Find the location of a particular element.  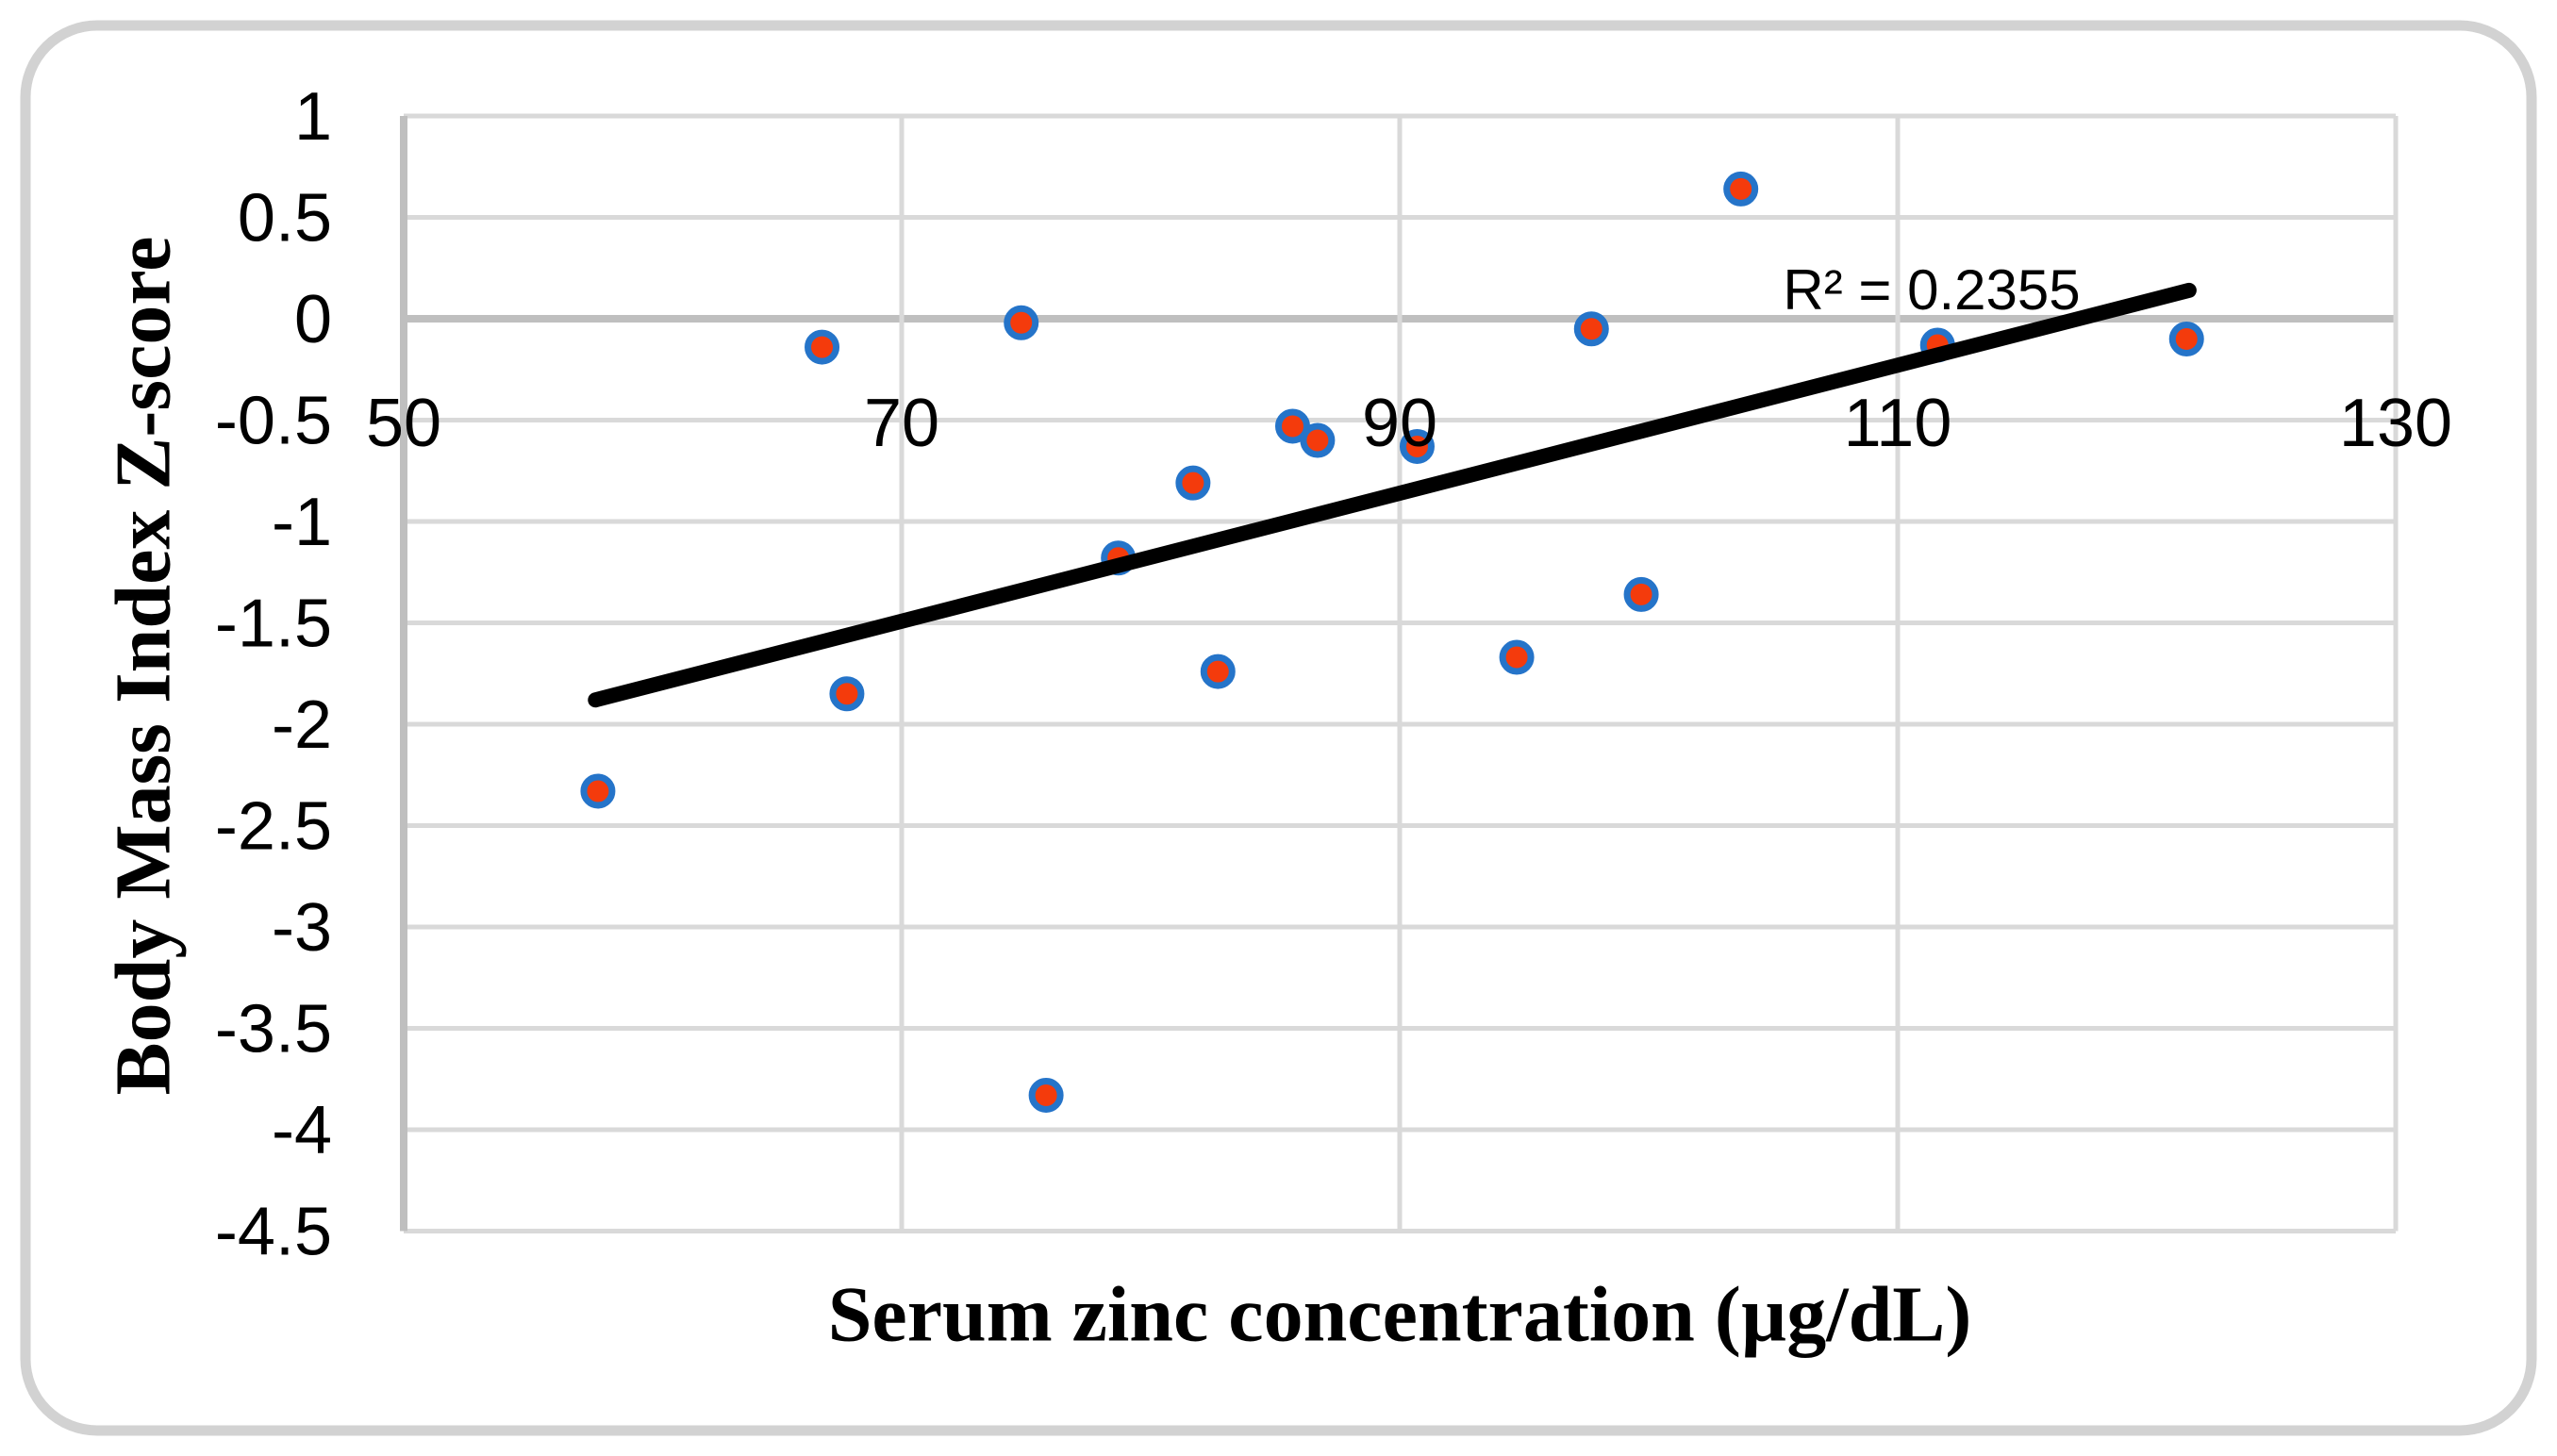

r-squared-annotation: R² = 0.2355 is located at coordinates (1931, 290).